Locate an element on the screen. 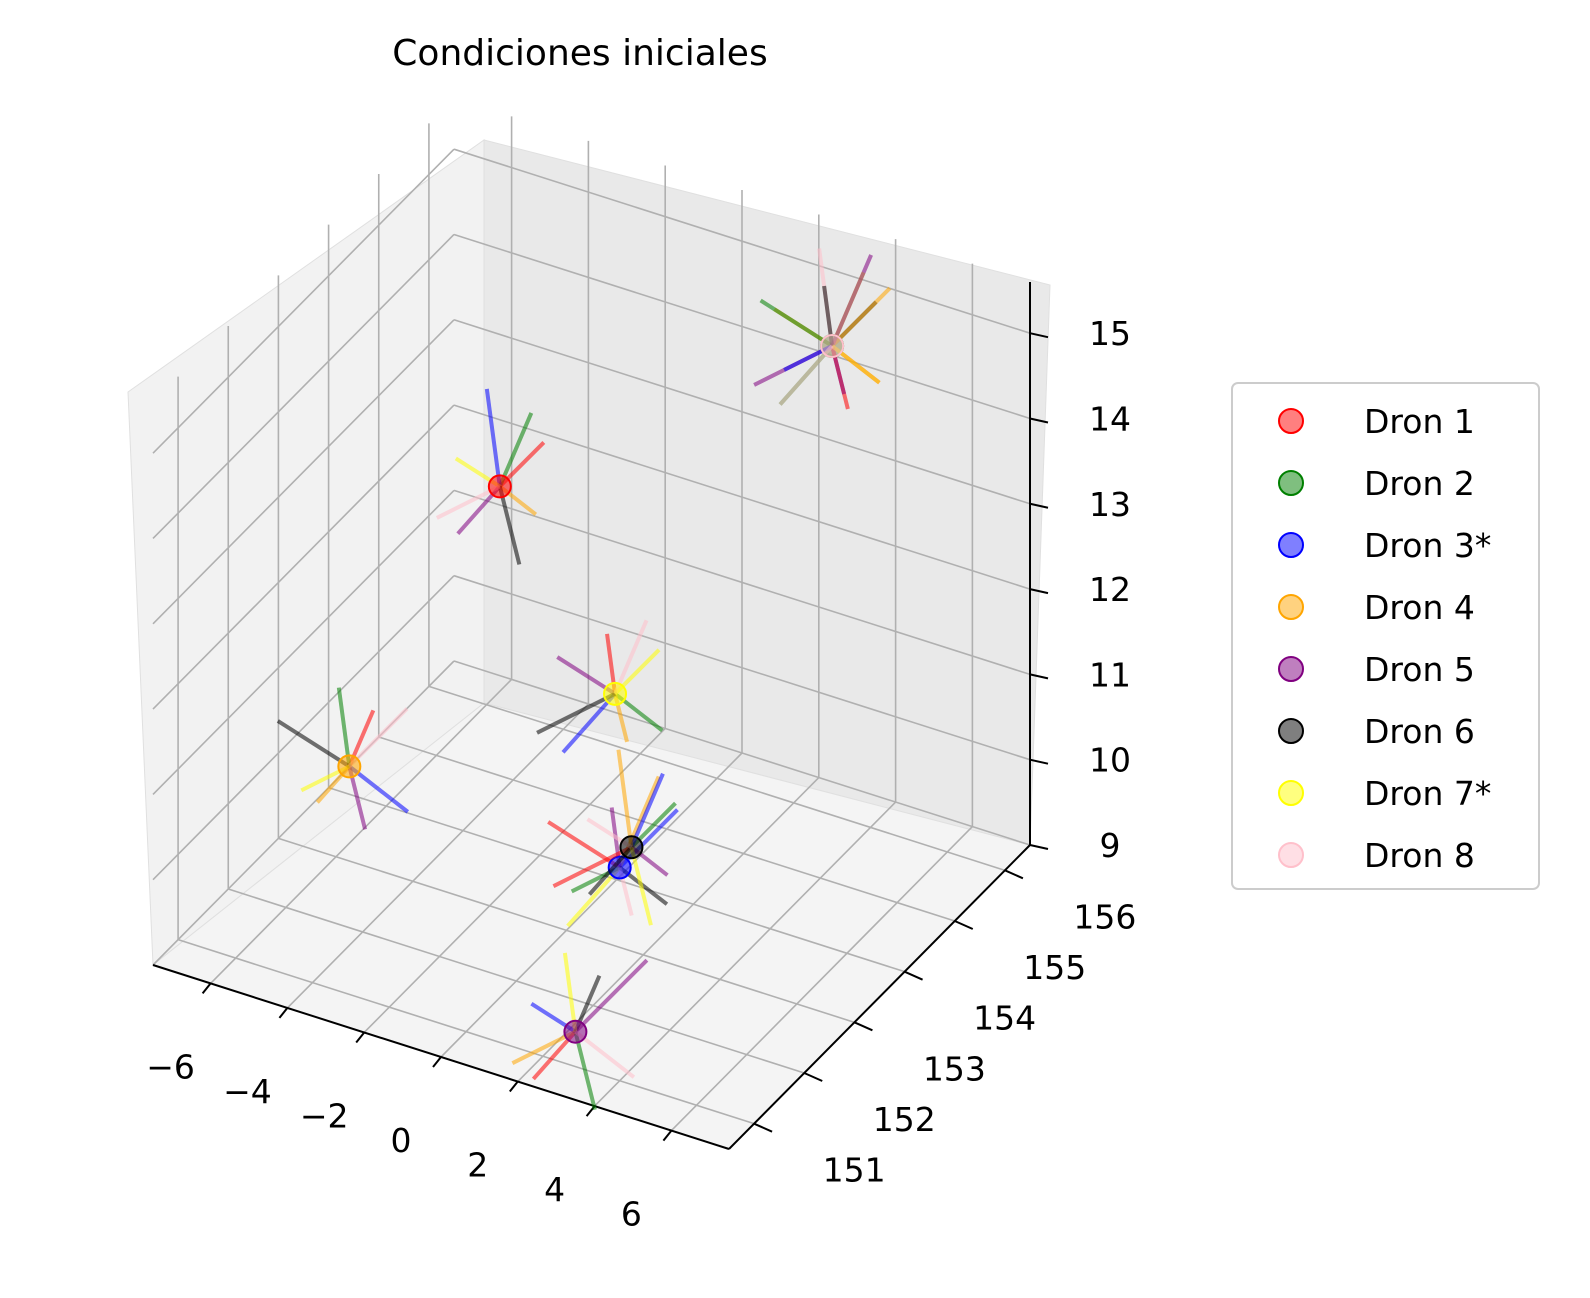 This screenshot has height=1298, width=1590. chart-title: Condiciones iniciales is located at coordinates (579, 53).